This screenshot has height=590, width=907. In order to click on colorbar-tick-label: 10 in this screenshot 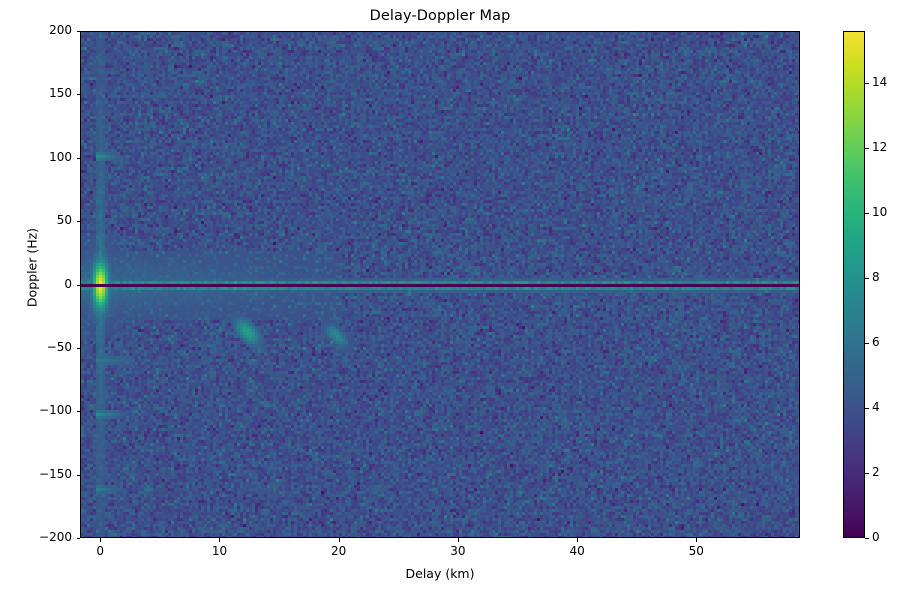, I will do `click(880, 212)`.